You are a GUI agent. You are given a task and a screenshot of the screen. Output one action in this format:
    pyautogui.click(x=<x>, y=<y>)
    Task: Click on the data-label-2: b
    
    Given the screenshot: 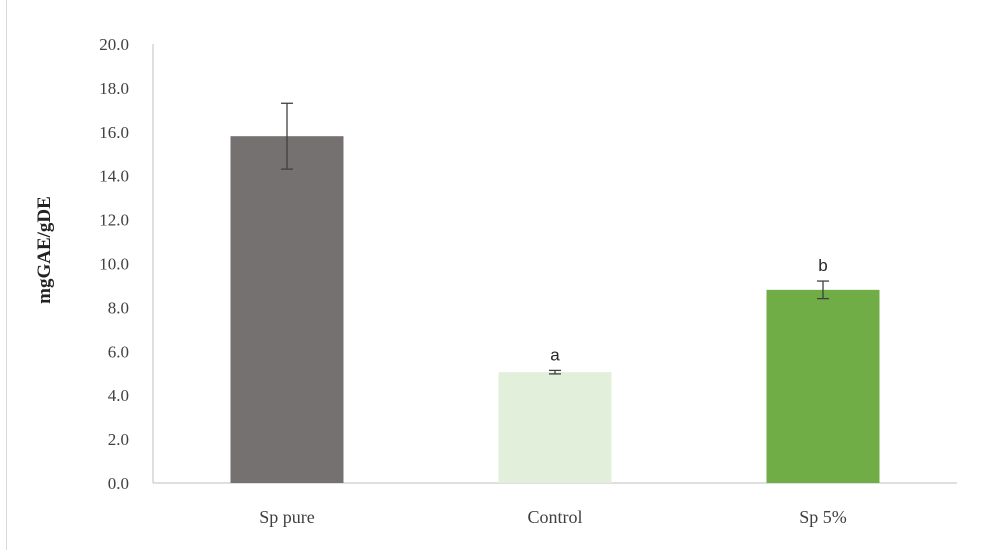 What is the action you would take?
    pyautogui.click(x=822, y=265)
    